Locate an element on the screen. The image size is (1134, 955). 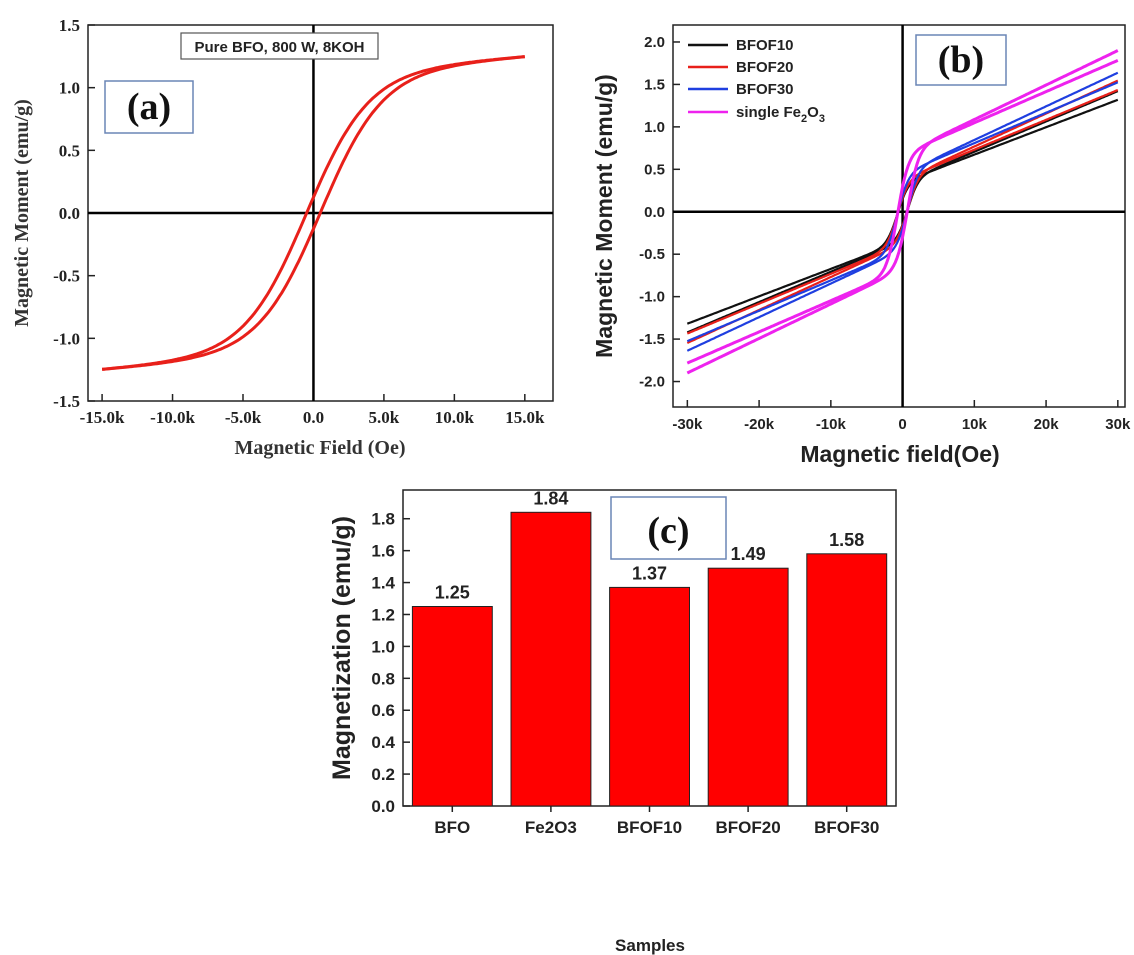
panel-b-ytick-label: 0.5 is located at coordinates (654, 169).